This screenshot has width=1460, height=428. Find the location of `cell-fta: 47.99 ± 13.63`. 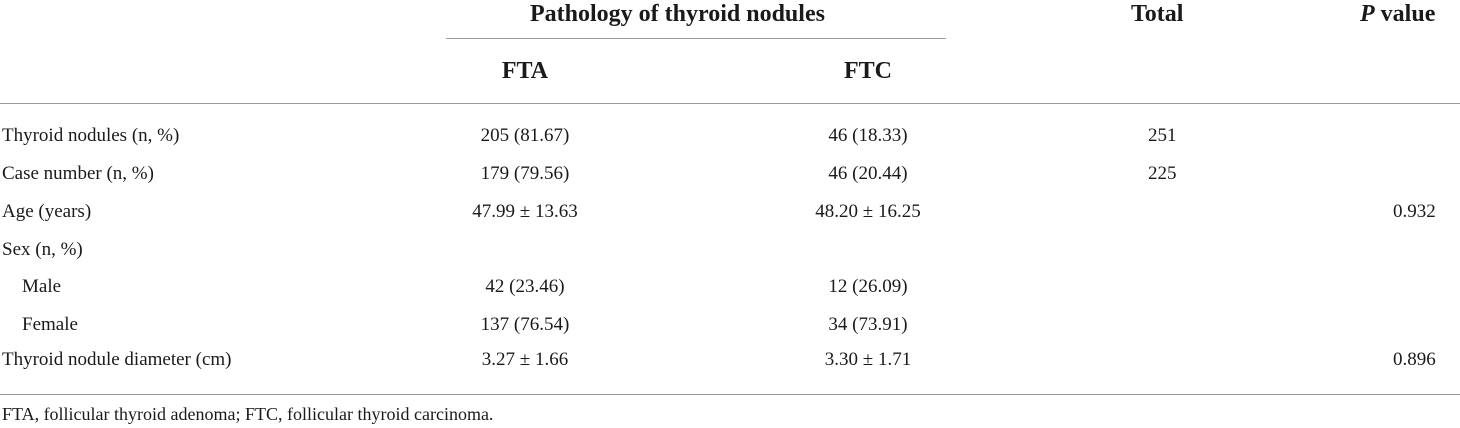

cell-fta: 47.99 ± 13.63 is located at coordinates (525, 211).